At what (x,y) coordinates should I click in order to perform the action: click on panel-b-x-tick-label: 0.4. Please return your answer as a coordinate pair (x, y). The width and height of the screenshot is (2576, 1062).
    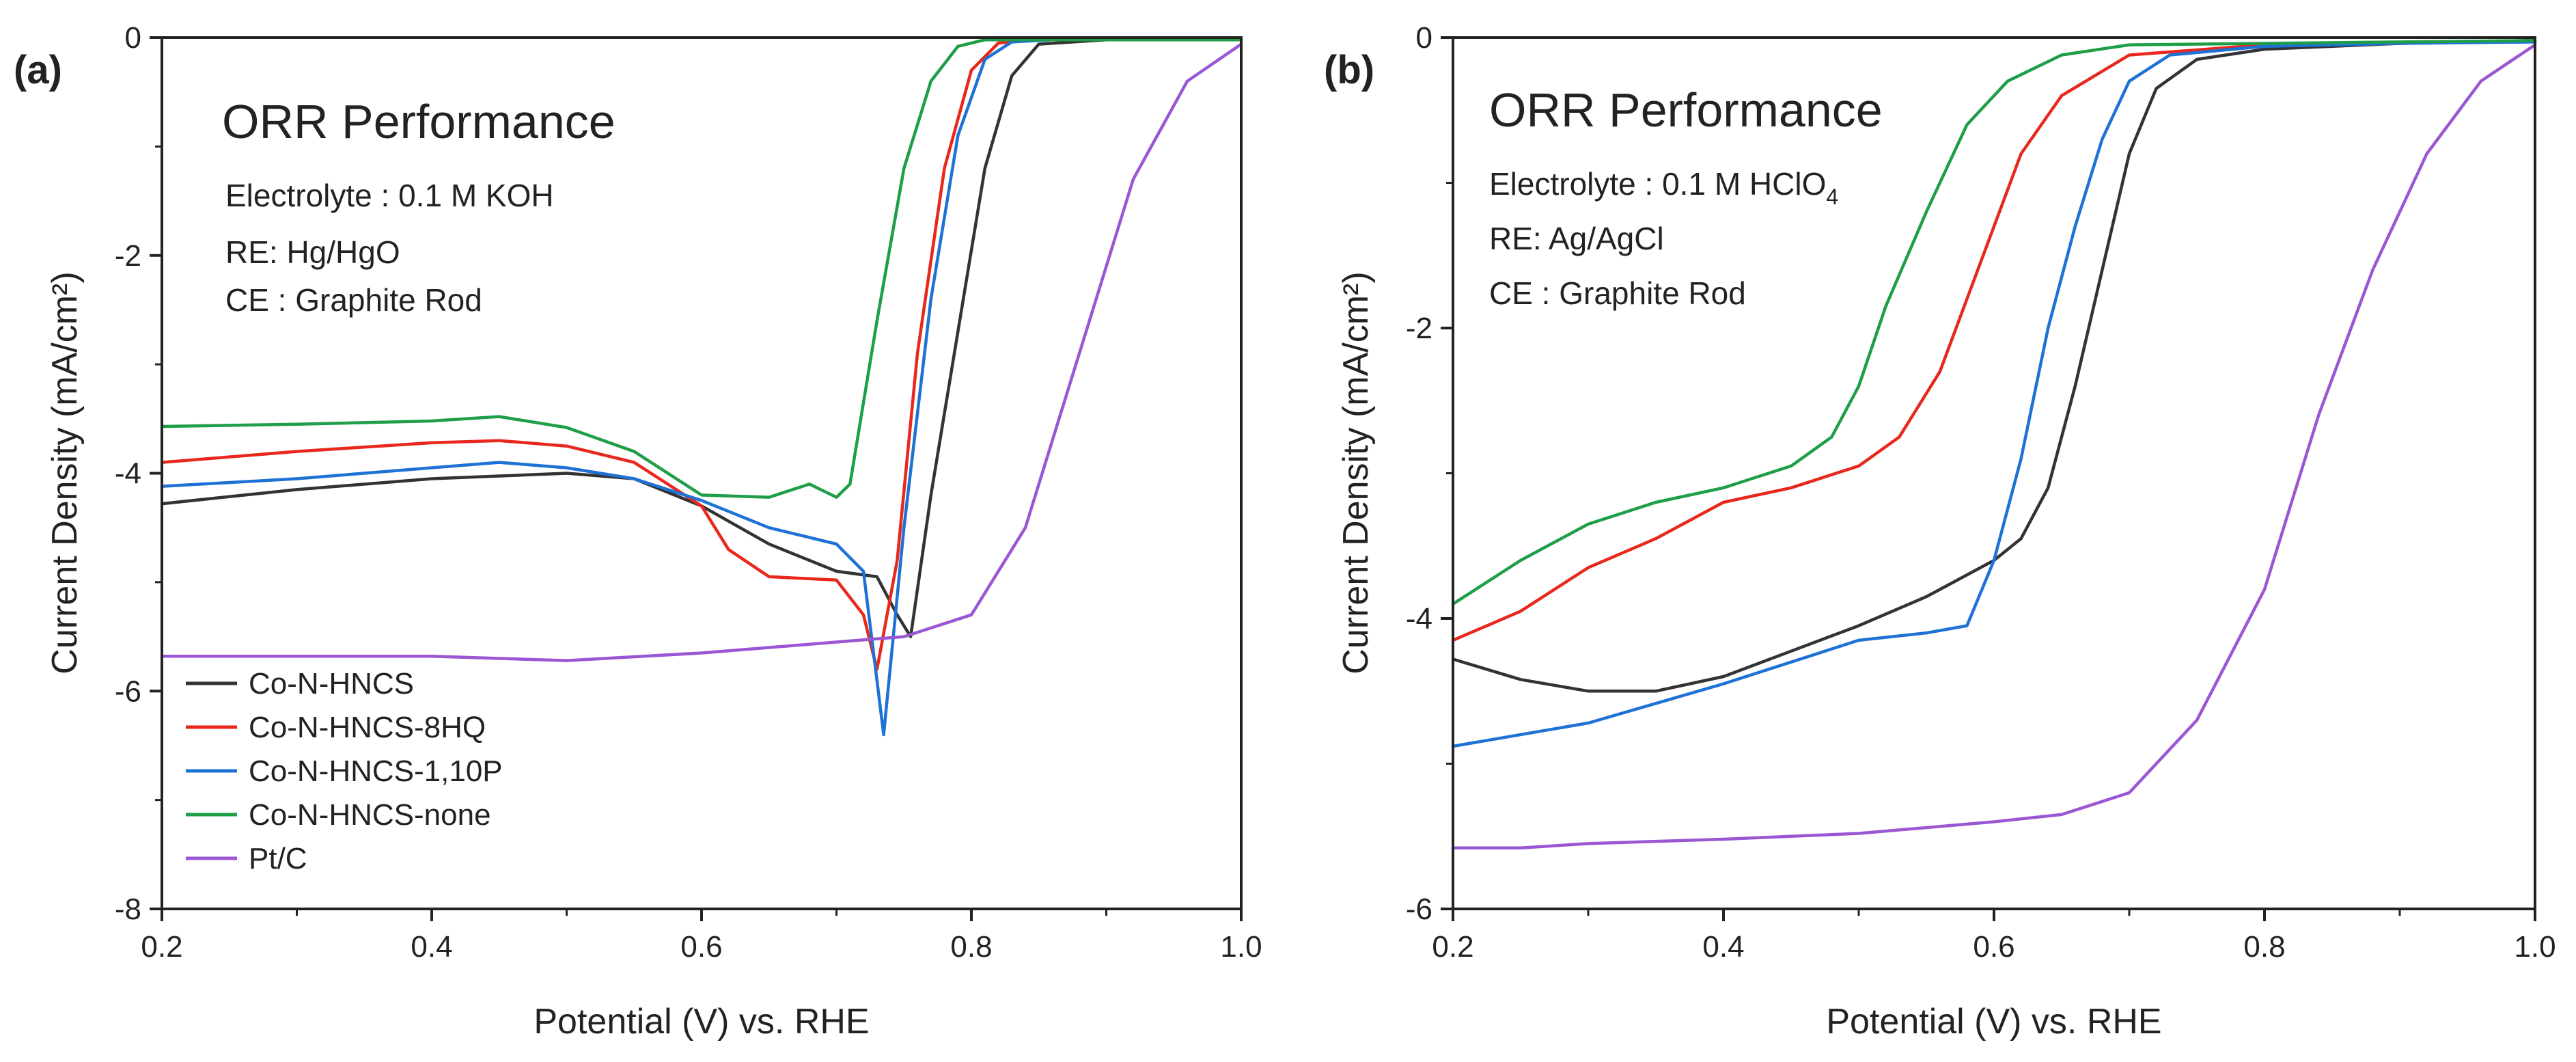
    Looking at the image, I should click on (1723, 947).